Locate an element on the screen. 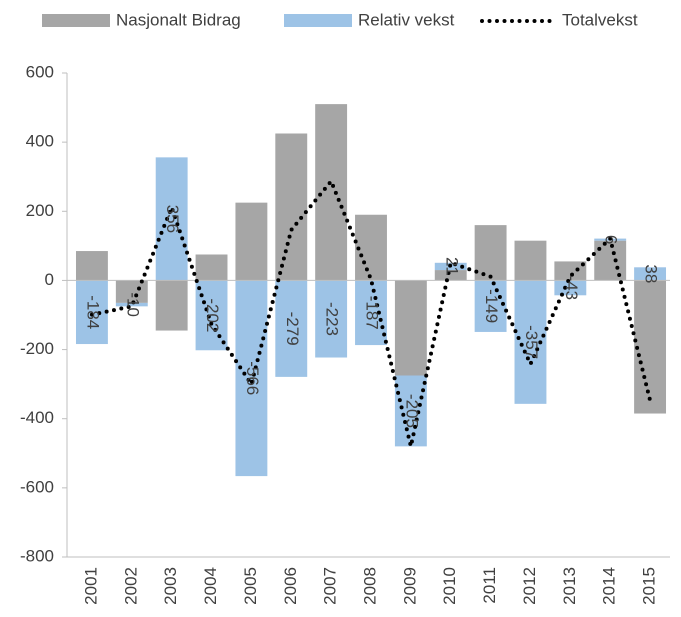 The height and width of the screenshot is (617, 681). x-tick-label: 2007 is located at coordinates (330, 586).